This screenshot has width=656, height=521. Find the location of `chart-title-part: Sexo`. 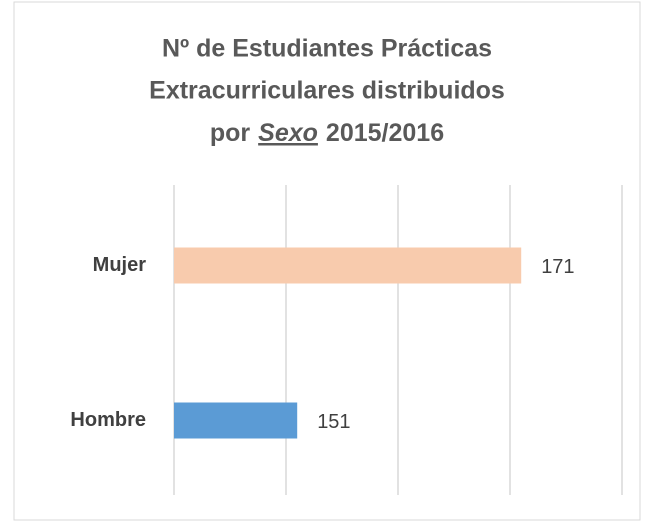

chart-title-part: Sexo is located at coordinates (288, 133).